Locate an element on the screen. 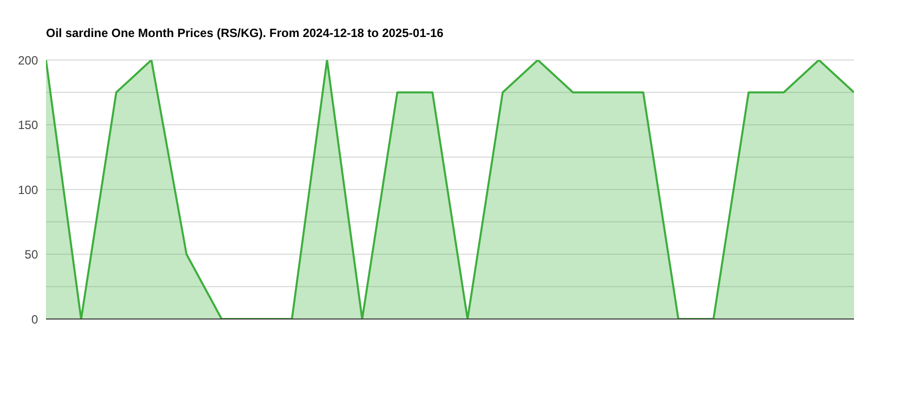 The image size is (900, 400). y-tick-label: 200 is located at coordinates (28, 60).